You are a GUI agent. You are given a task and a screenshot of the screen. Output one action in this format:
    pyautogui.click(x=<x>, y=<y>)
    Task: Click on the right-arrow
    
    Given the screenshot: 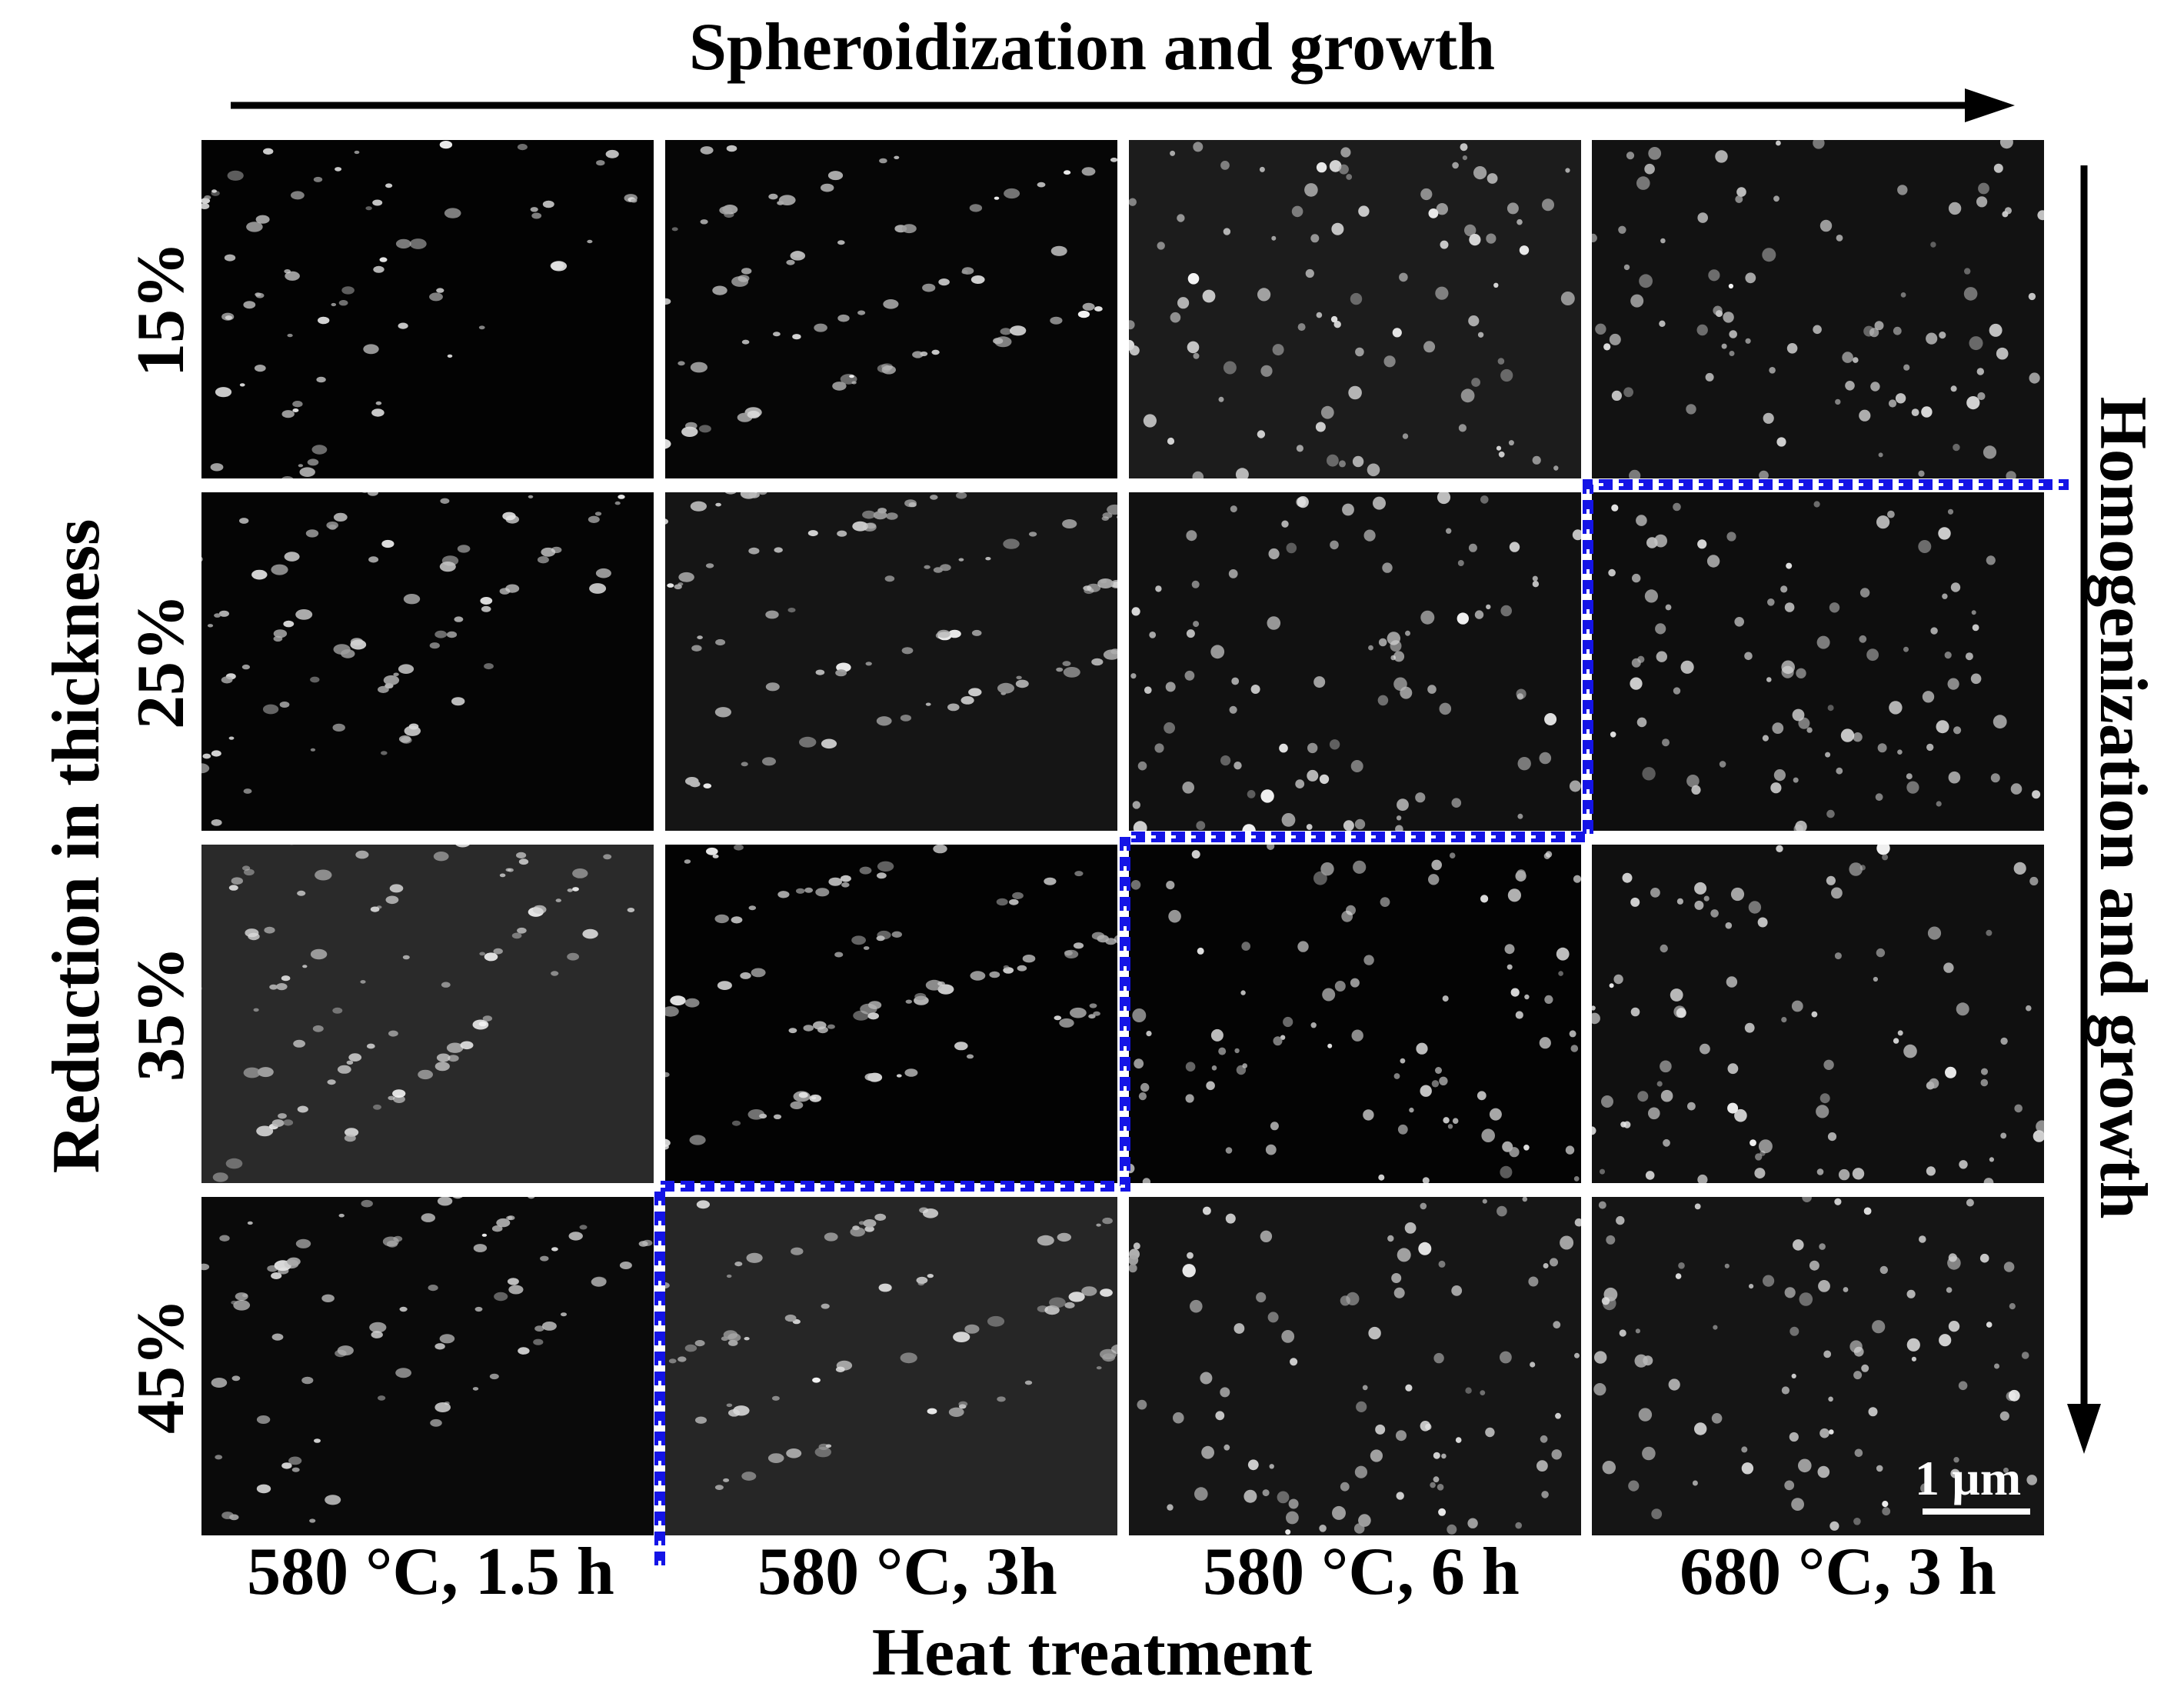 What is the action you would take?
    pyautogui.click(x=2084, y=810)
    